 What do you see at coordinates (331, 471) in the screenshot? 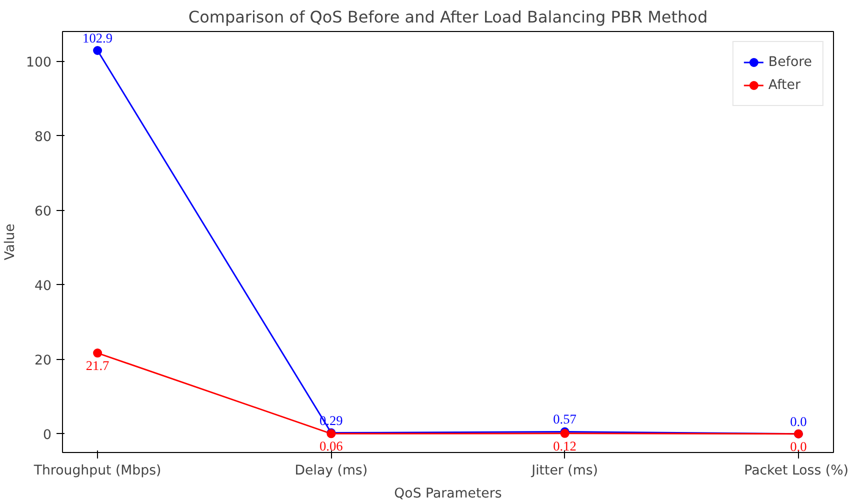
I see `x-tick-label: Delay (ms)` at bounding box center [331, 471].